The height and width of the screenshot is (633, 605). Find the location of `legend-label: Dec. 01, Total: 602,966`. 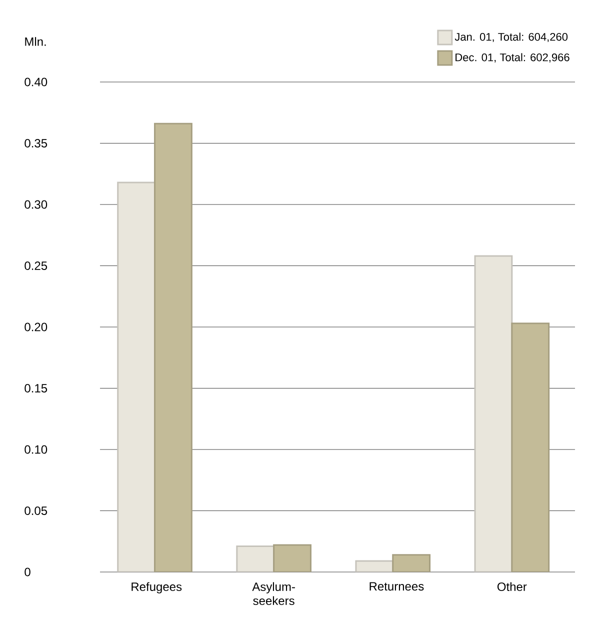

legend-label: Dec. 01, Total: 602,966 is located at coordinates (513, 58).